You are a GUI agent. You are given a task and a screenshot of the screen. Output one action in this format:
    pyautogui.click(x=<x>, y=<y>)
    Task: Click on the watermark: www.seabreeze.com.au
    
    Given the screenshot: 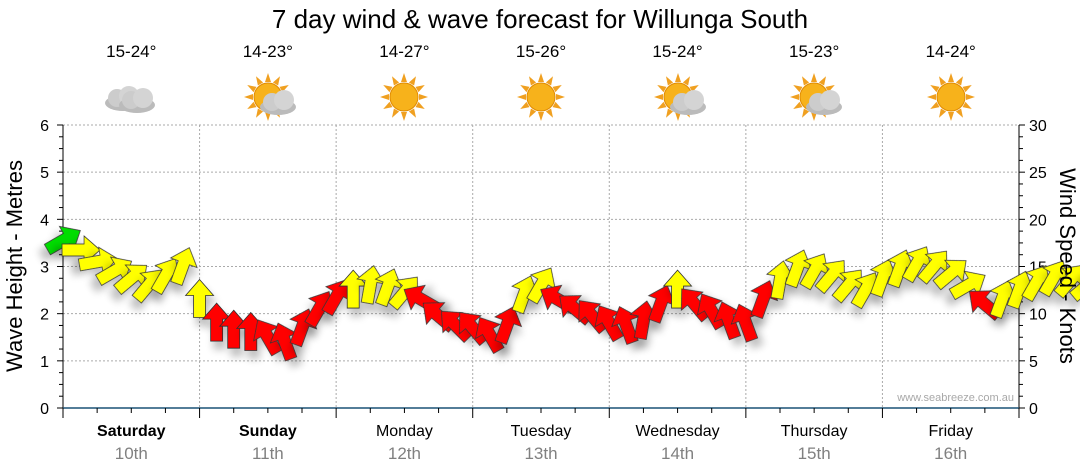 What is the action you would take?
    pyautogui.click(x=955, y=398)
    